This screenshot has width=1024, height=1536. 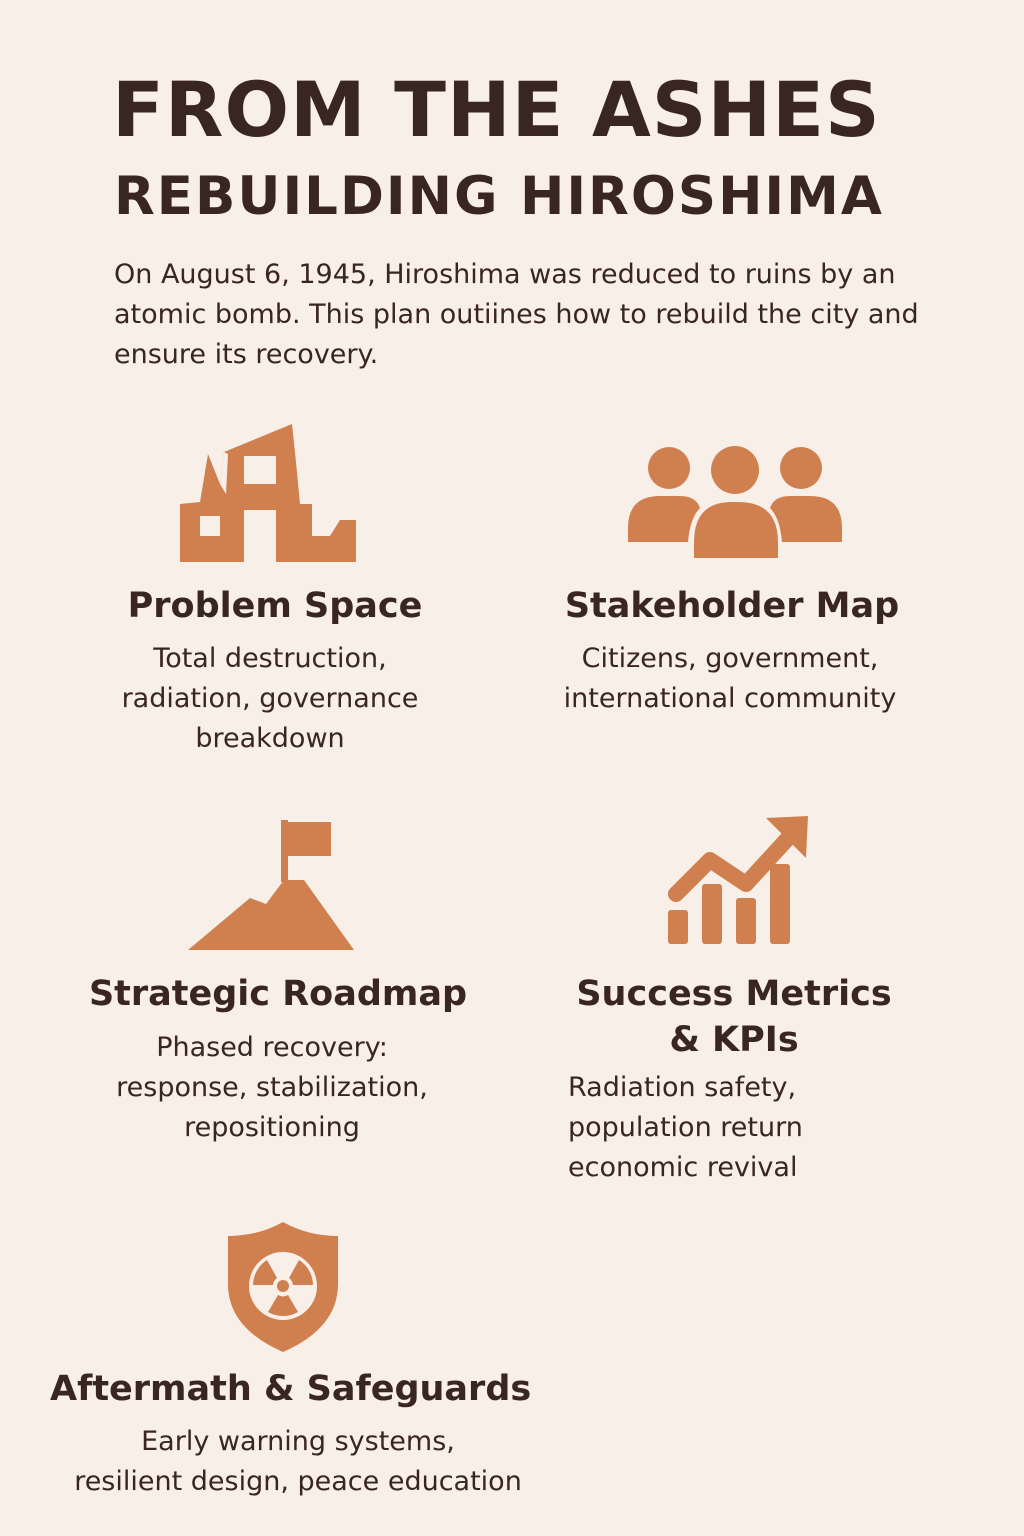 I want to click on problem-space-title: Problem Space, so click(x=275, y=606).